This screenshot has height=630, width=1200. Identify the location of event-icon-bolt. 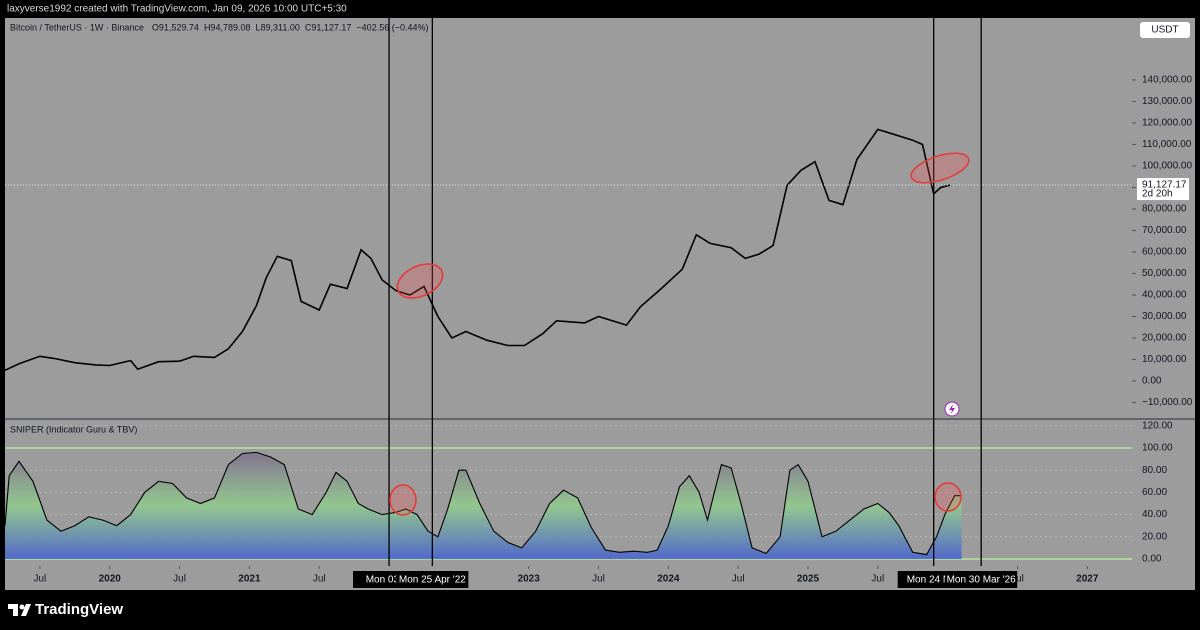
(952, 409).